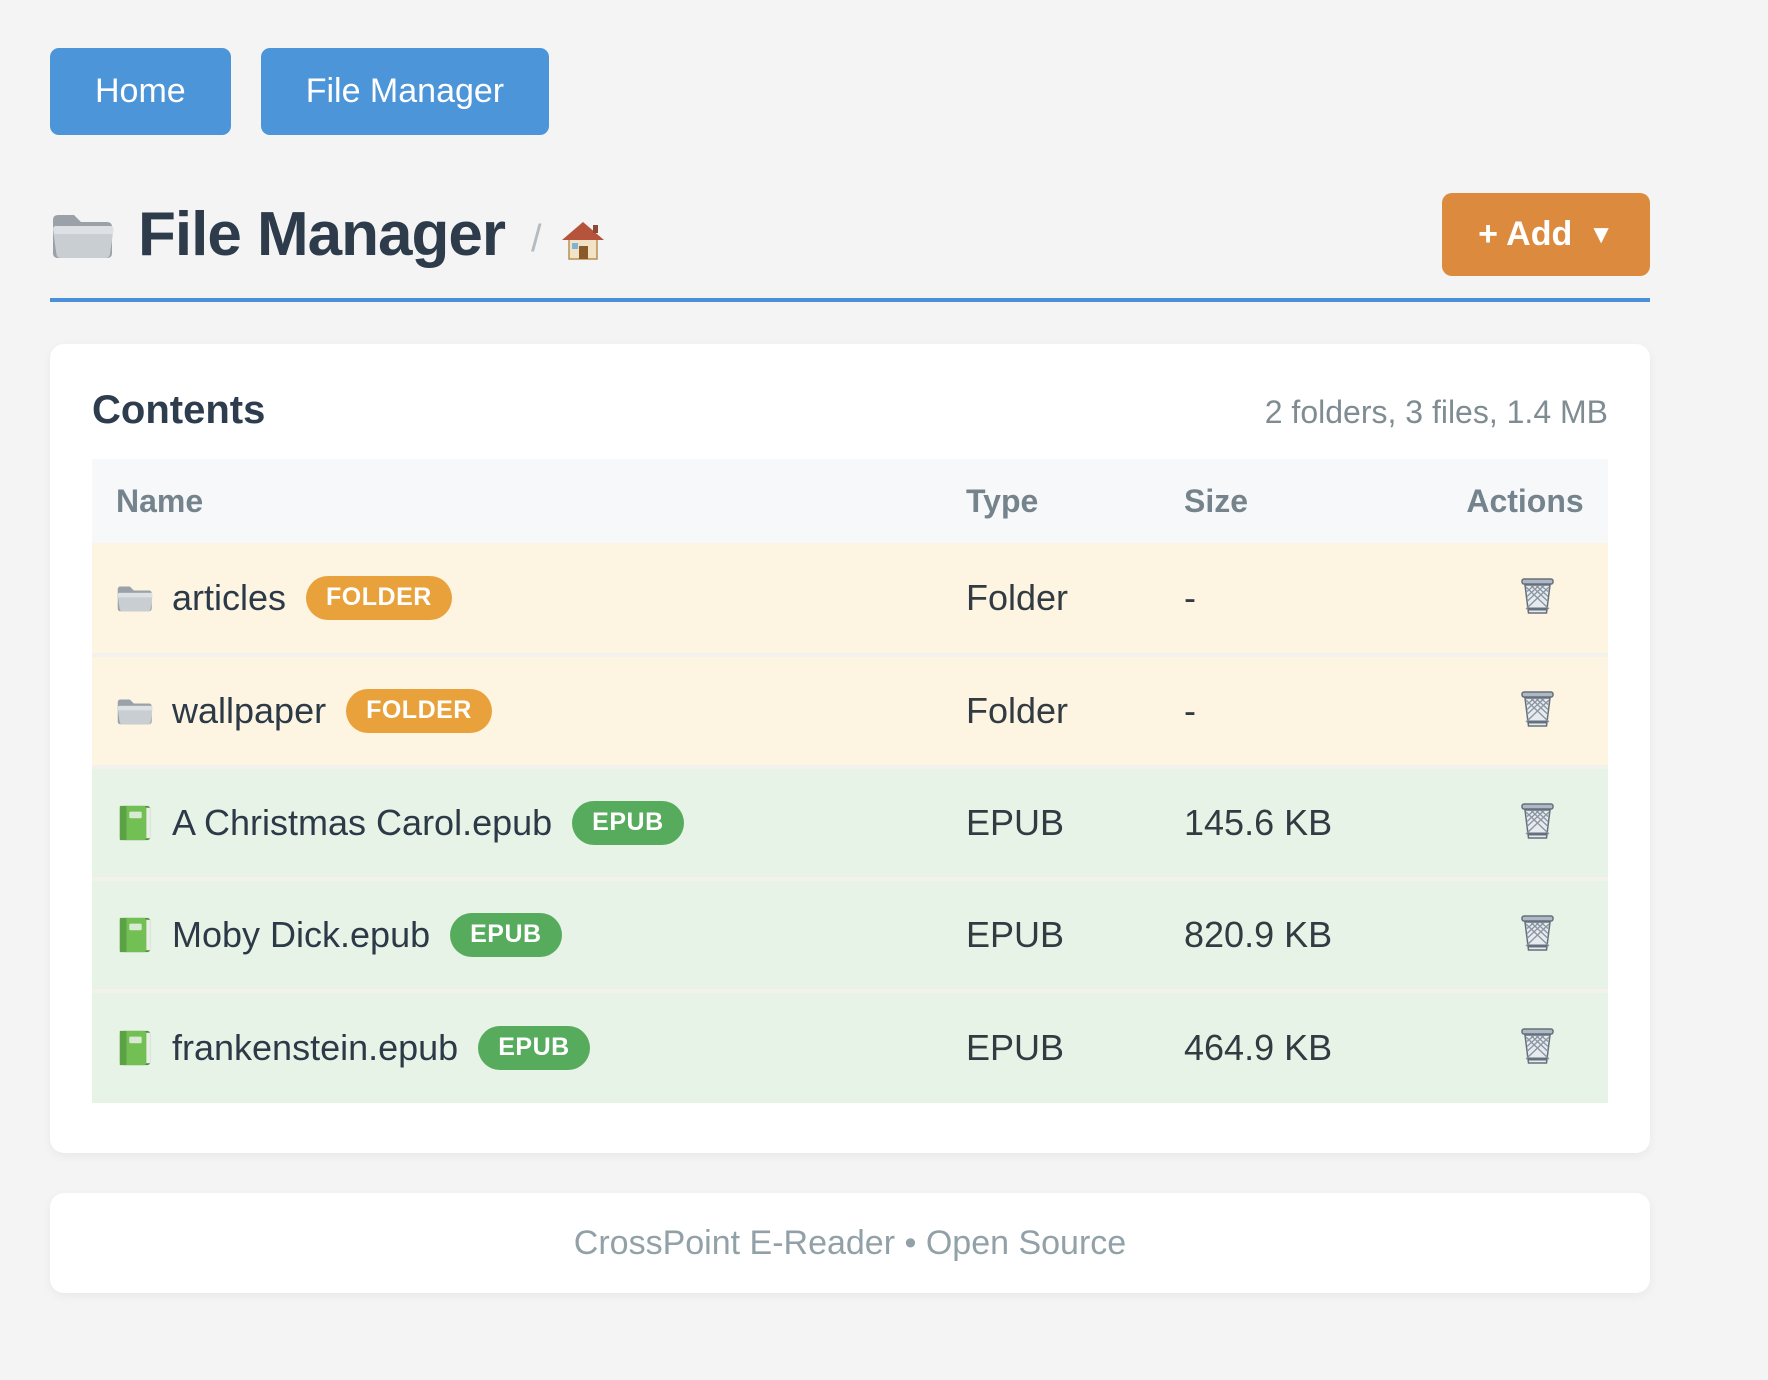 Image resolution: width=1768 pixels, height=1380 pixels. What do you see at coordinates (517, 501) in the screenshot?
I see `column-header-name: Name` at bounding box center [517, 501].